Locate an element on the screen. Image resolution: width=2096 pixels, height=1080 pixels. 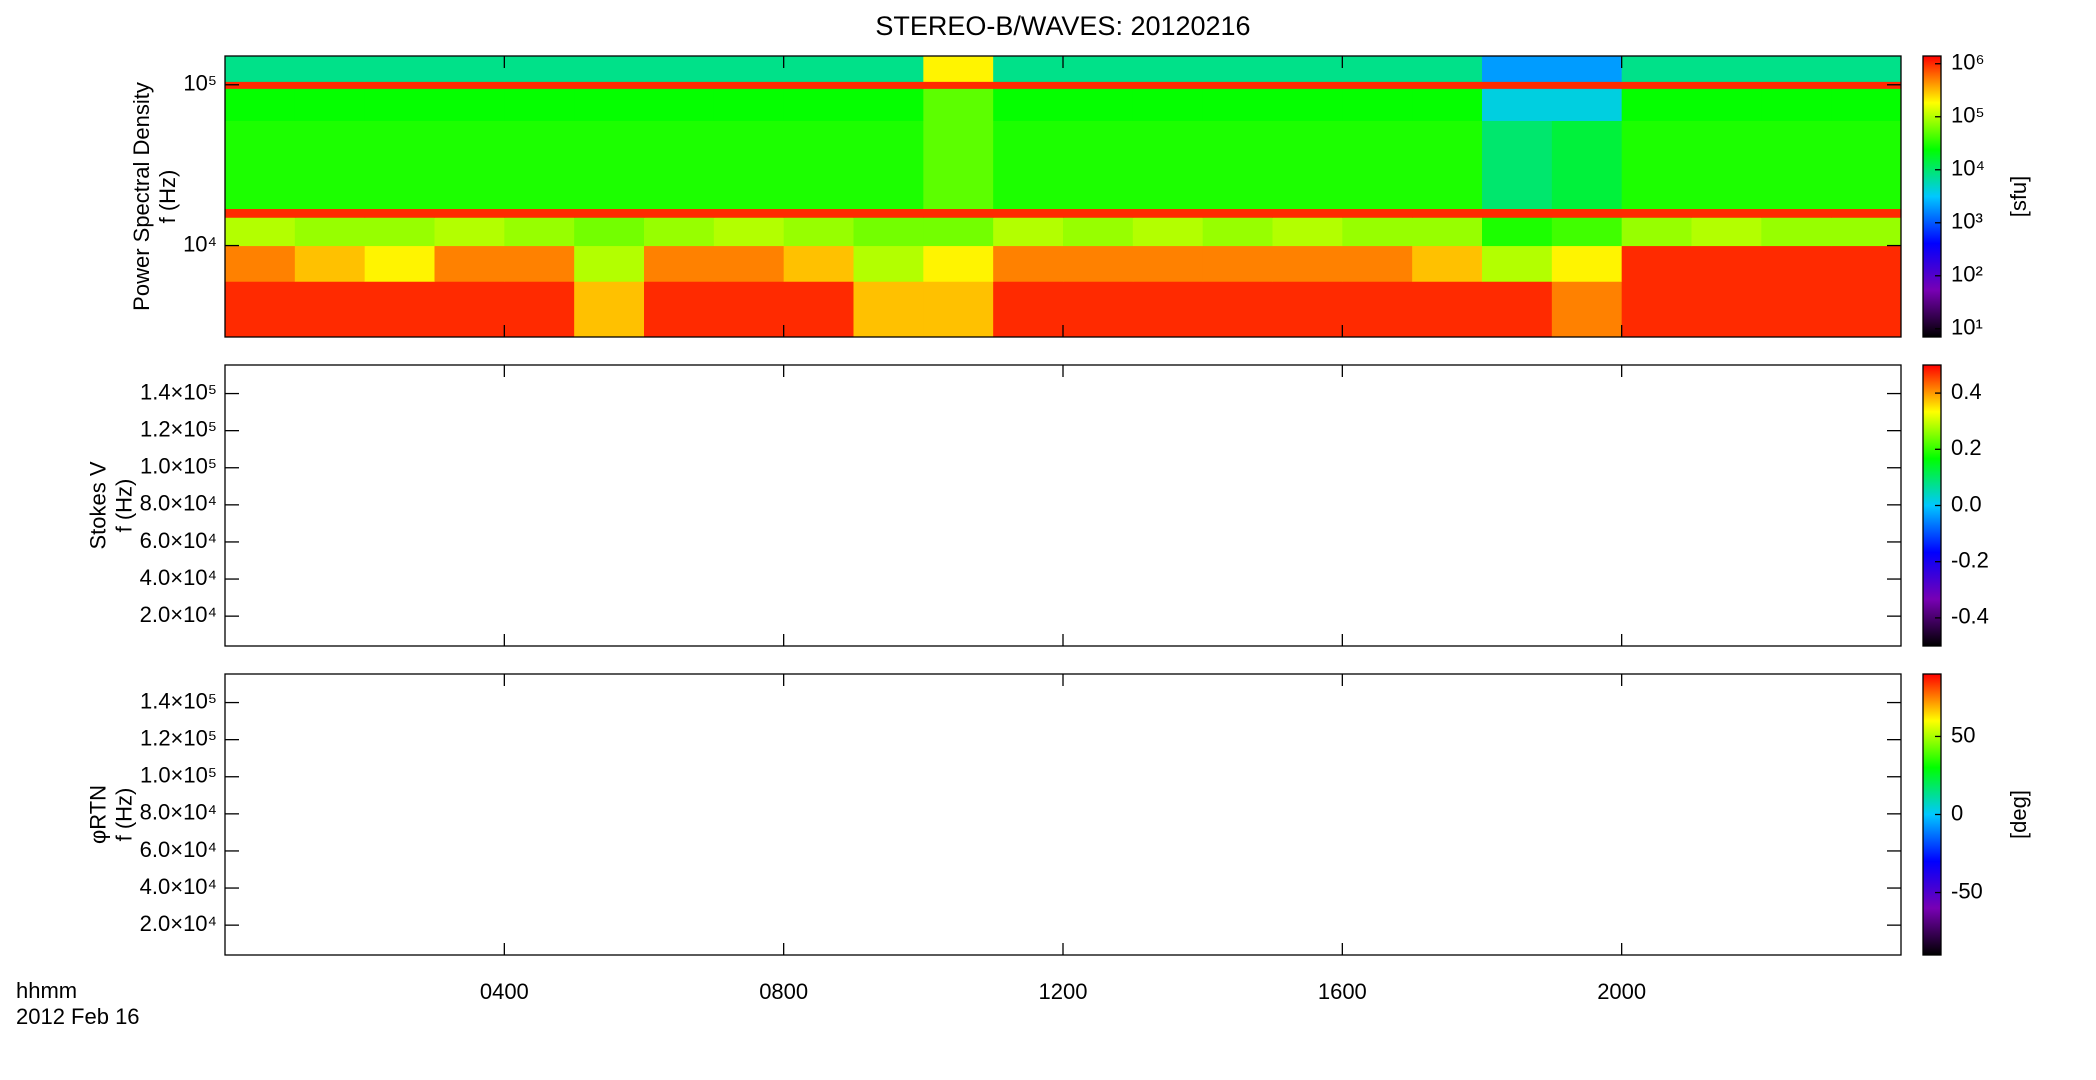
colorbar-tick-label: -0.4 is located at coordinates (1970, 616).